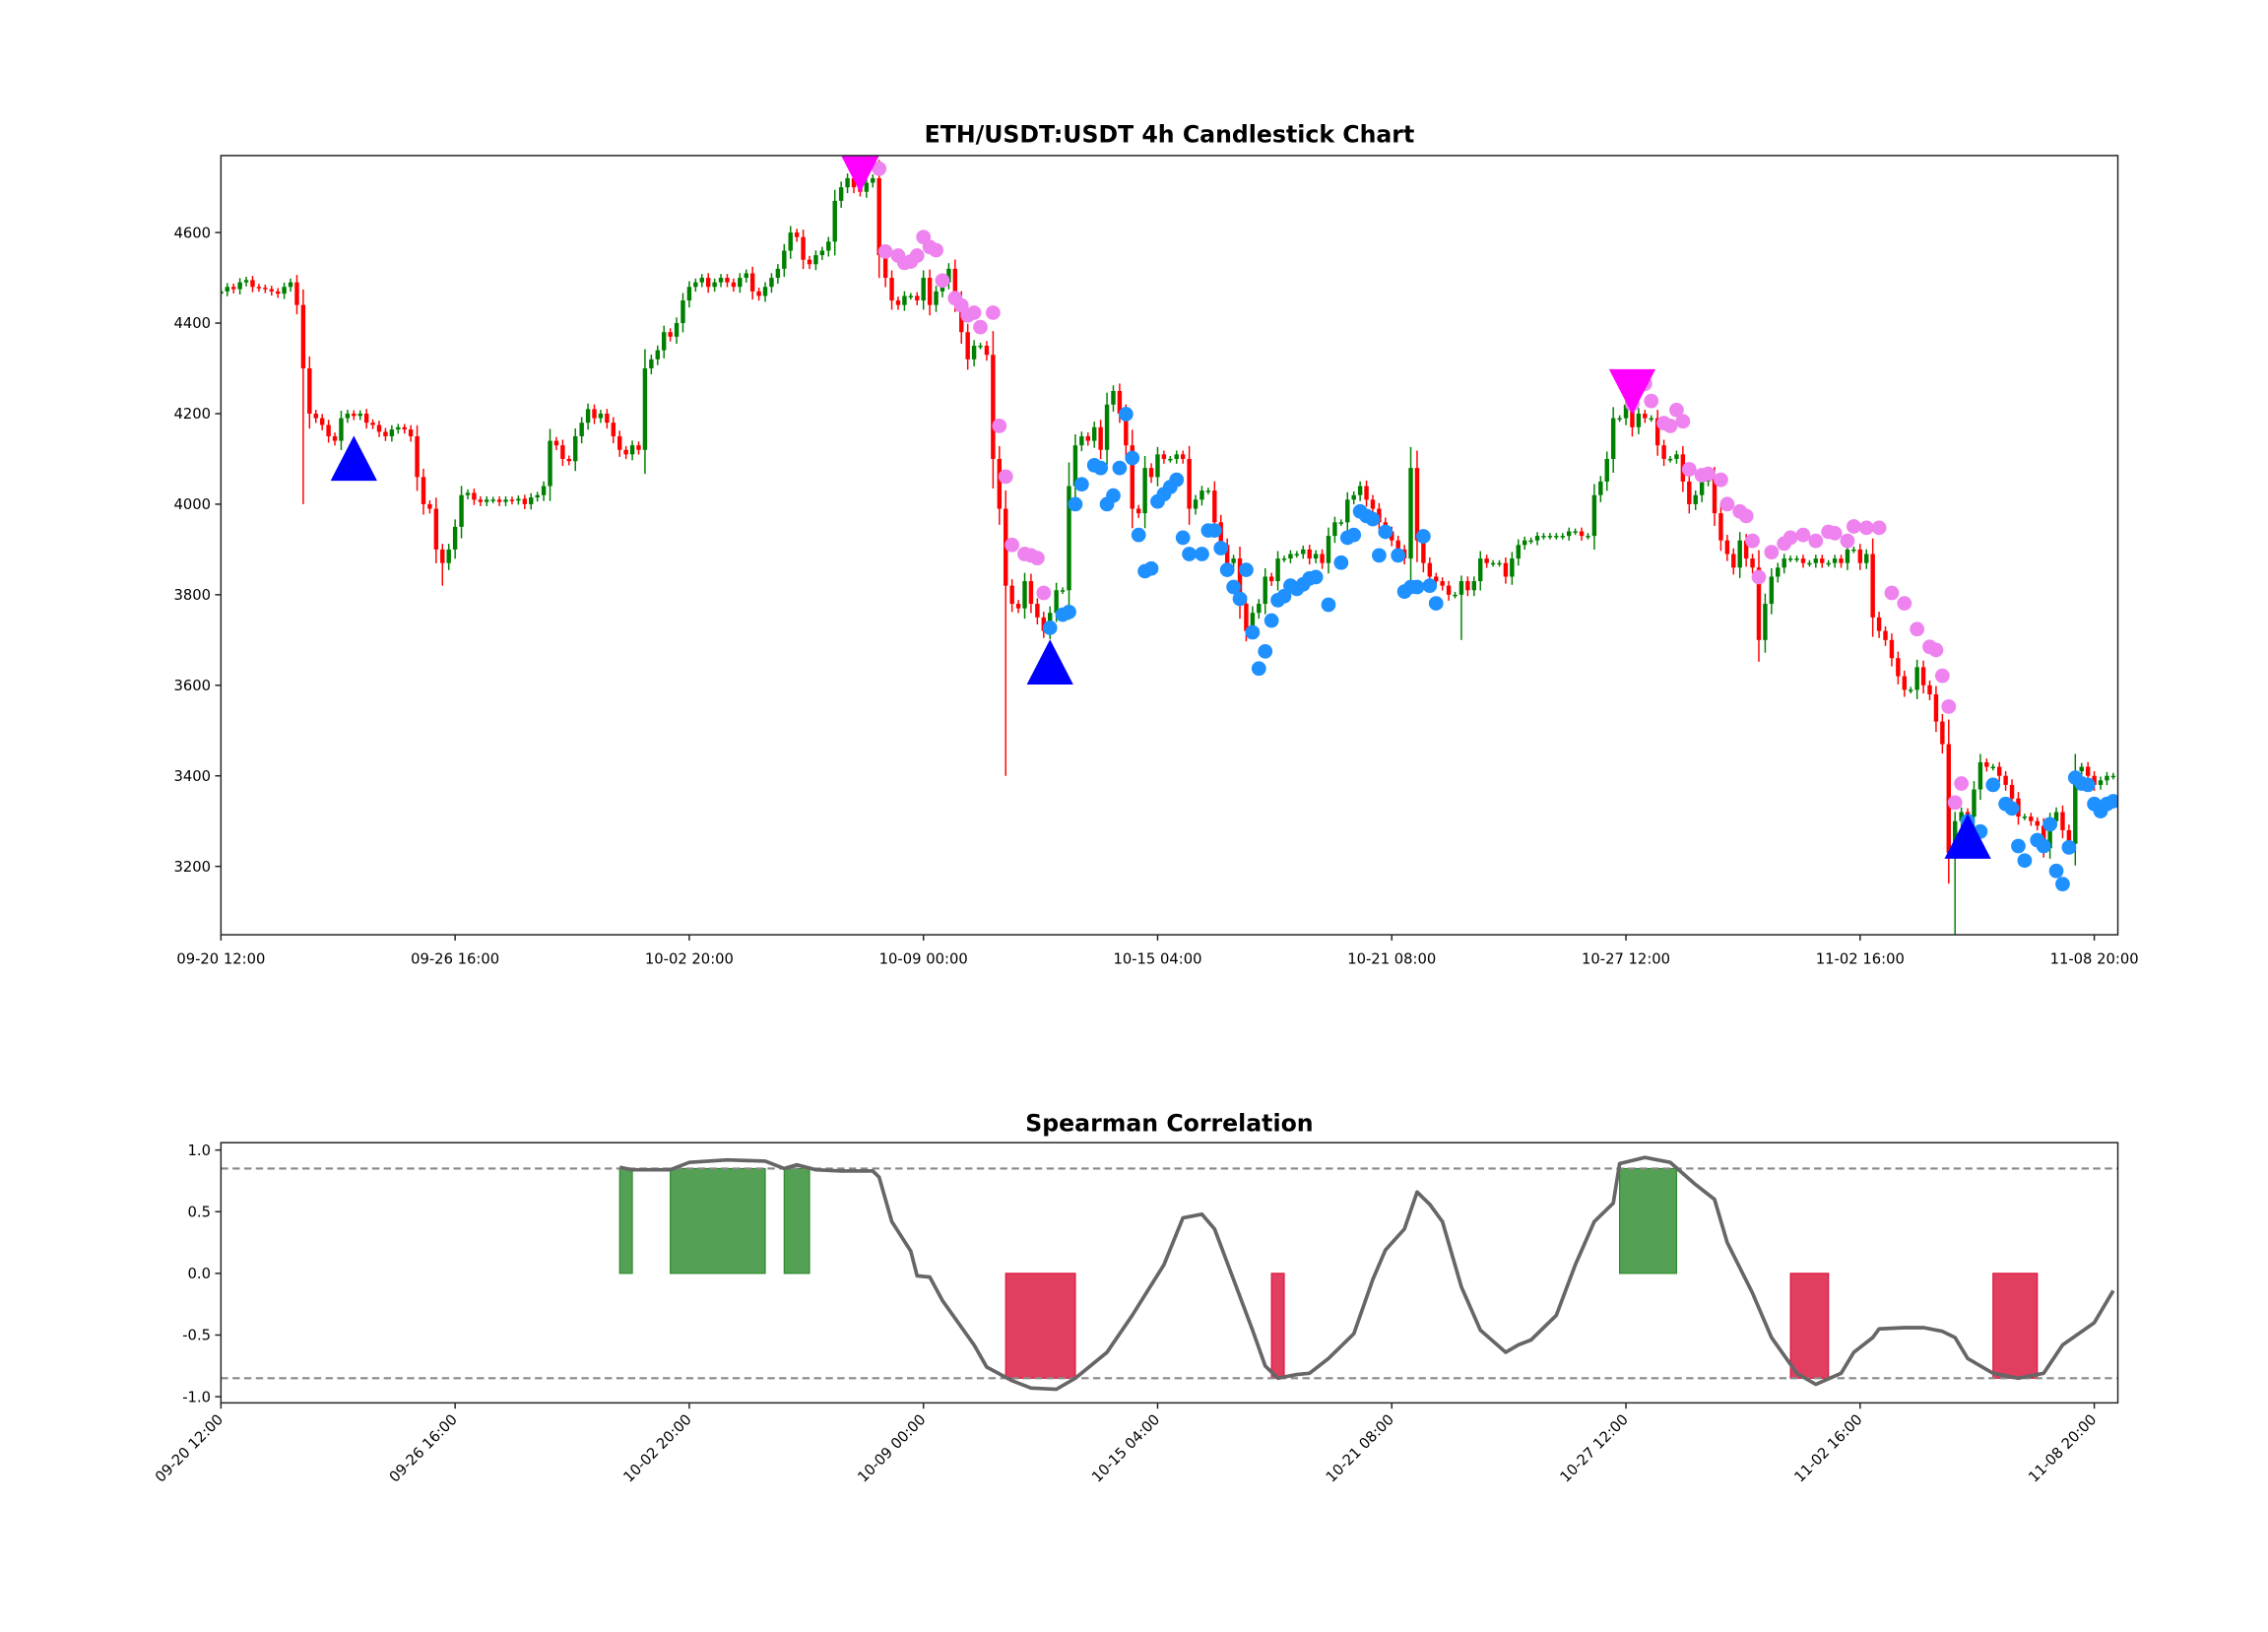  What do you see at coordinates (192, 776) in the screenshot?
I see `y-tick-label: 3400` at bounding box center [192, 776].